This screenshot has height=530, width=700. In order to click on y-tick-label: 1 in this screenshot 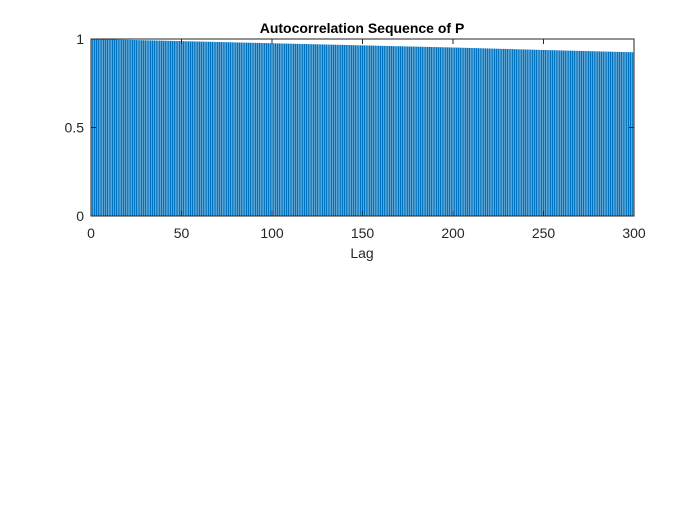, I will do `click(80, 39)`.